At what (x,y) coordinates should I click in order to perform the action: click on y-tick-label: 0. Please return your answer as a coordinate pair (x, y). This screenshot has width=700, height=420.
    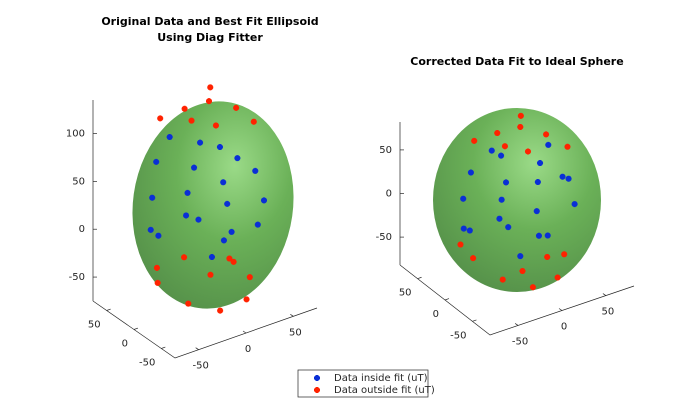
    Looking at the image, I should click on (436, 314).